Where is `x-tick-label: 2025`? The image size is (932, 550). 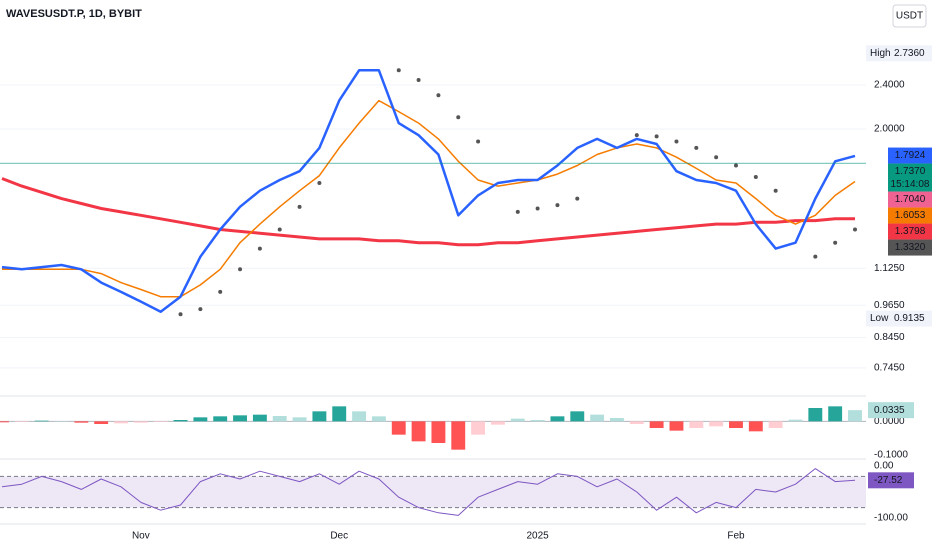
x-tick-label: 2025 is located at coordinates (537, 536).